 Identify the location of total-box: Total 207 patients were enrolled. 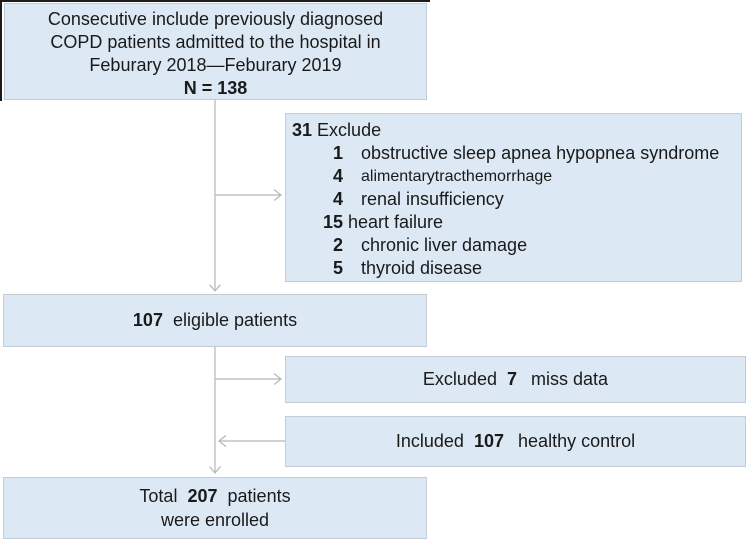
(215, 508).